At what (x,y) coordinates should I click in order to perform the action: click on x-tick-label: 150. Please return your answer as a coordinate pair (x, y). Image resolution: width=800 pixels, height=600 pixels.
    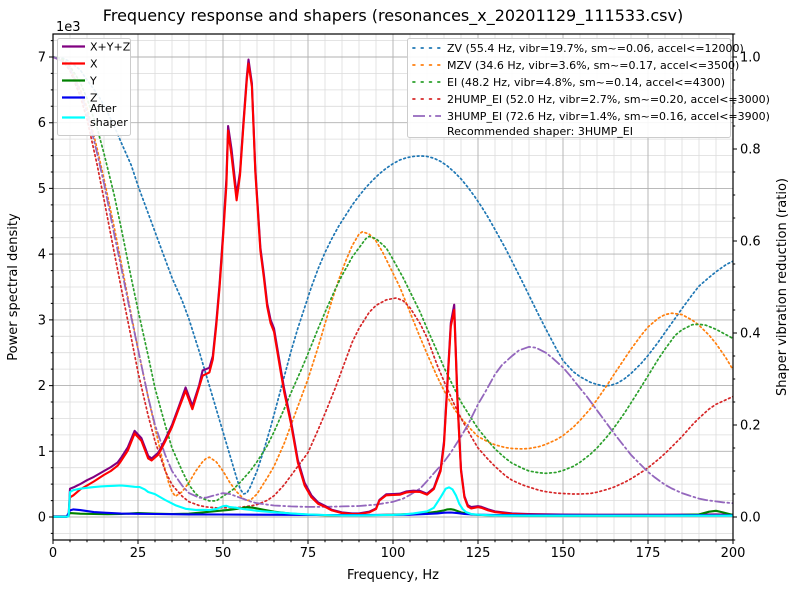
    Looking at the image, I should click on (563, 553).